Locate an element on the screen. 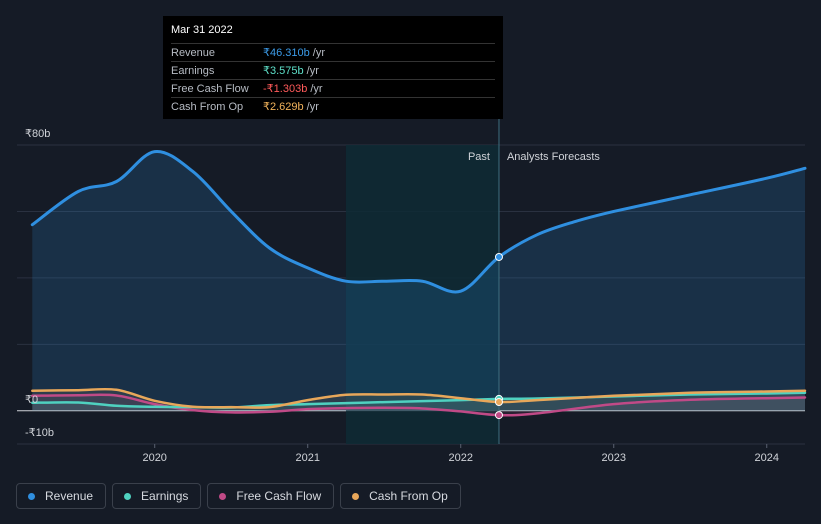 Image resolution: width=821 pixels, height=524 pixels. y-tick-label: -₹10b is located at coordinates (39, 433).